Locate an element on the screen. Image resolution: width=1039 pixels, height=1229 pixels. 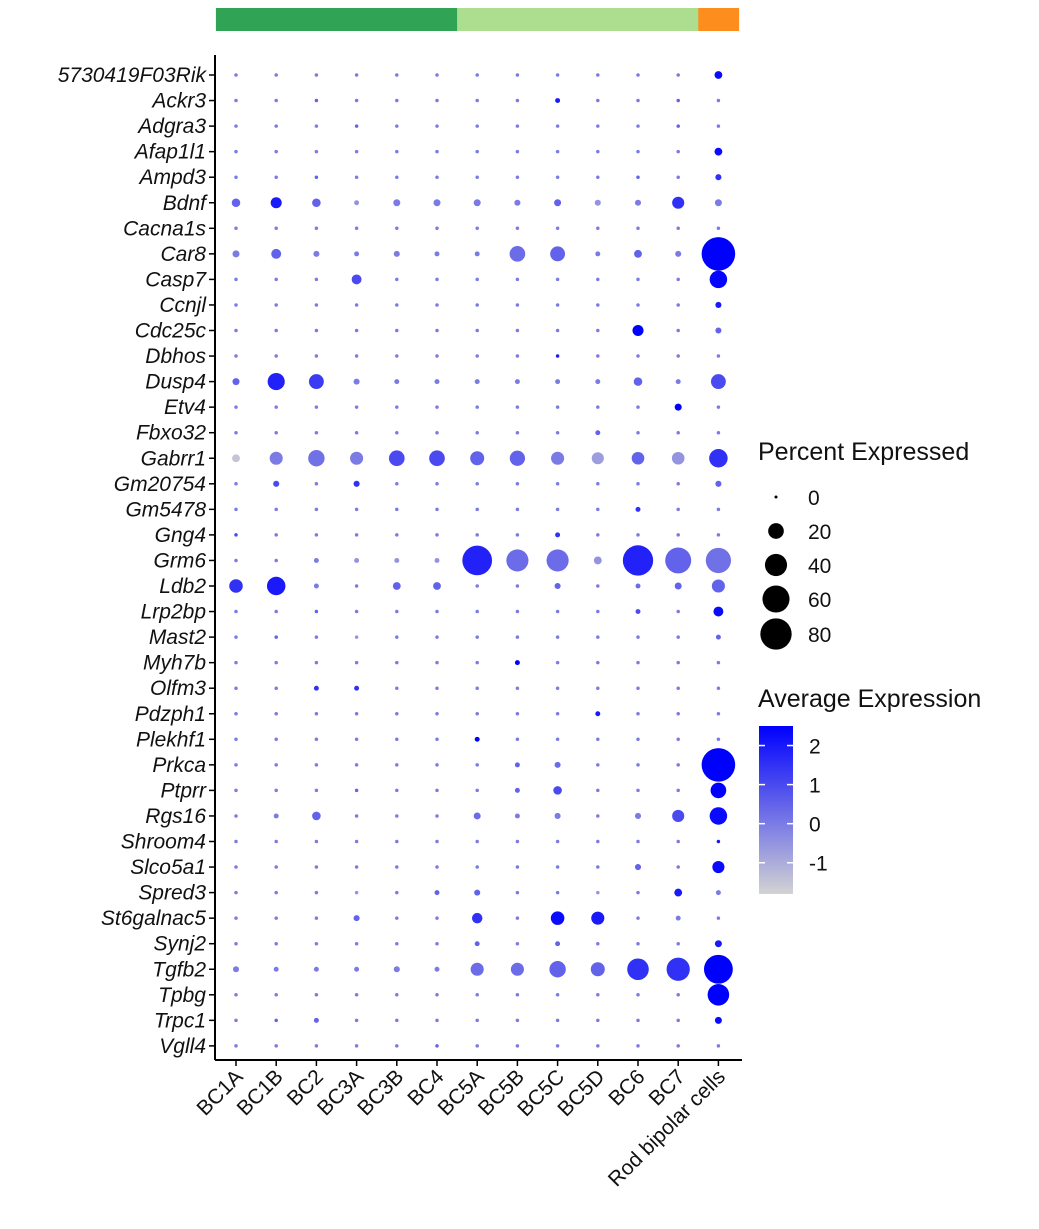
gene-label: St6galnac5 is located at coordinates (153, 918).